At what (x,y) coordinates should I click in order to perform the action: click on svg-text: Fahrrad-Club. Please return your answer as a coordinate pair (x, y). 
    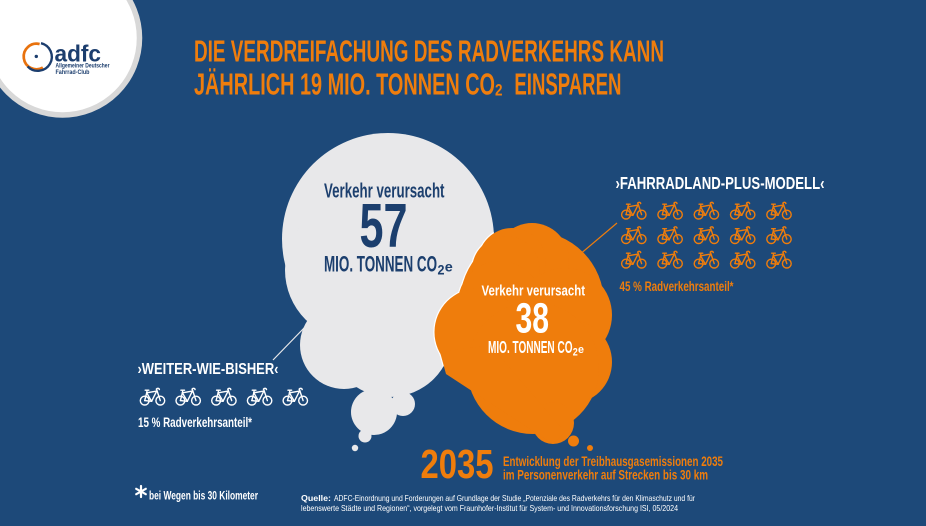
    Looking at the image, I should click on (73, 72).